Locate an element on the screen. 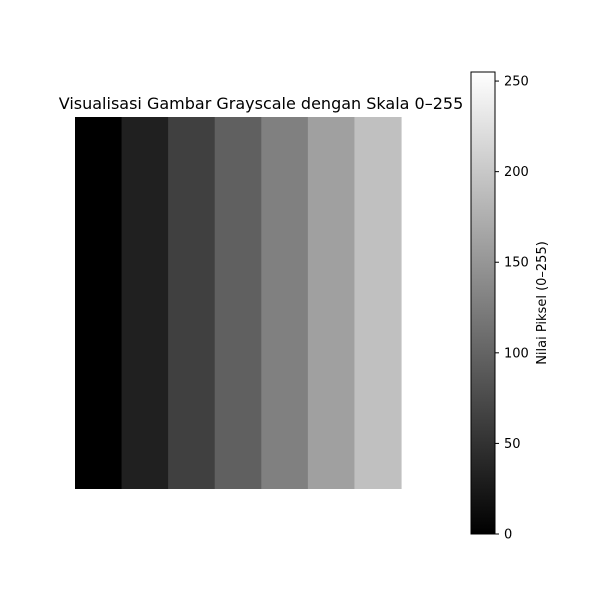 This screenshot has height=604, width=600. colorbar: 0 50 100 150 200 250 Nilai Piksel (0–255) is located at coordinates (510, 307).